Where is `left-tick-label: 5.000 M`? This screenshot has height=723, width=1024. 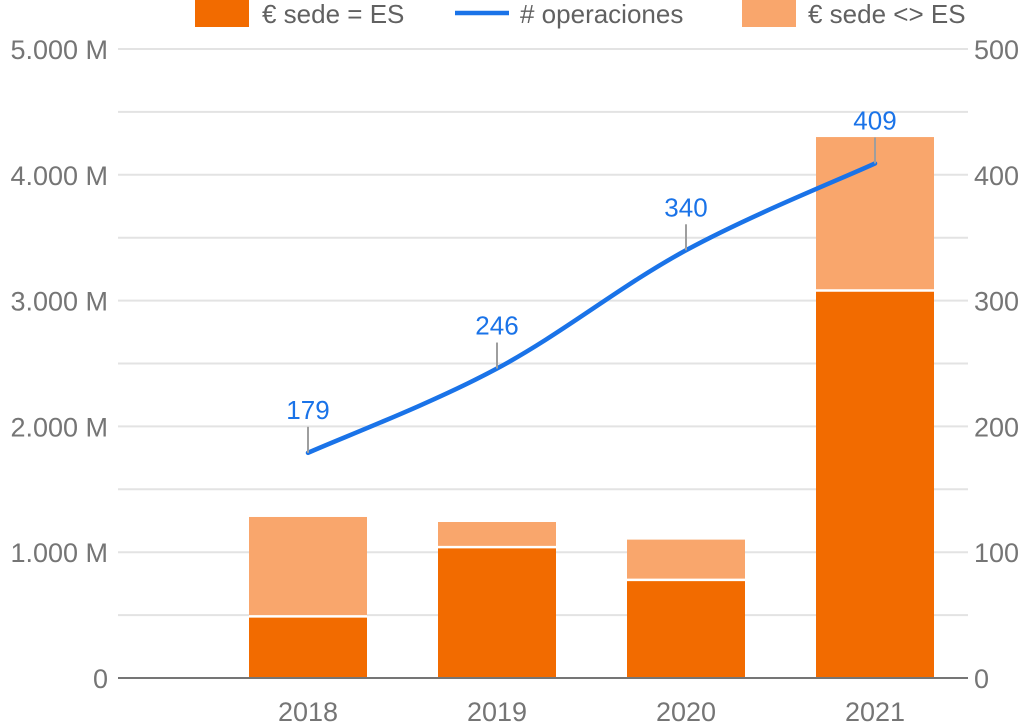 left-tick-label: 5.000 M is located at coordinates (59, 50).